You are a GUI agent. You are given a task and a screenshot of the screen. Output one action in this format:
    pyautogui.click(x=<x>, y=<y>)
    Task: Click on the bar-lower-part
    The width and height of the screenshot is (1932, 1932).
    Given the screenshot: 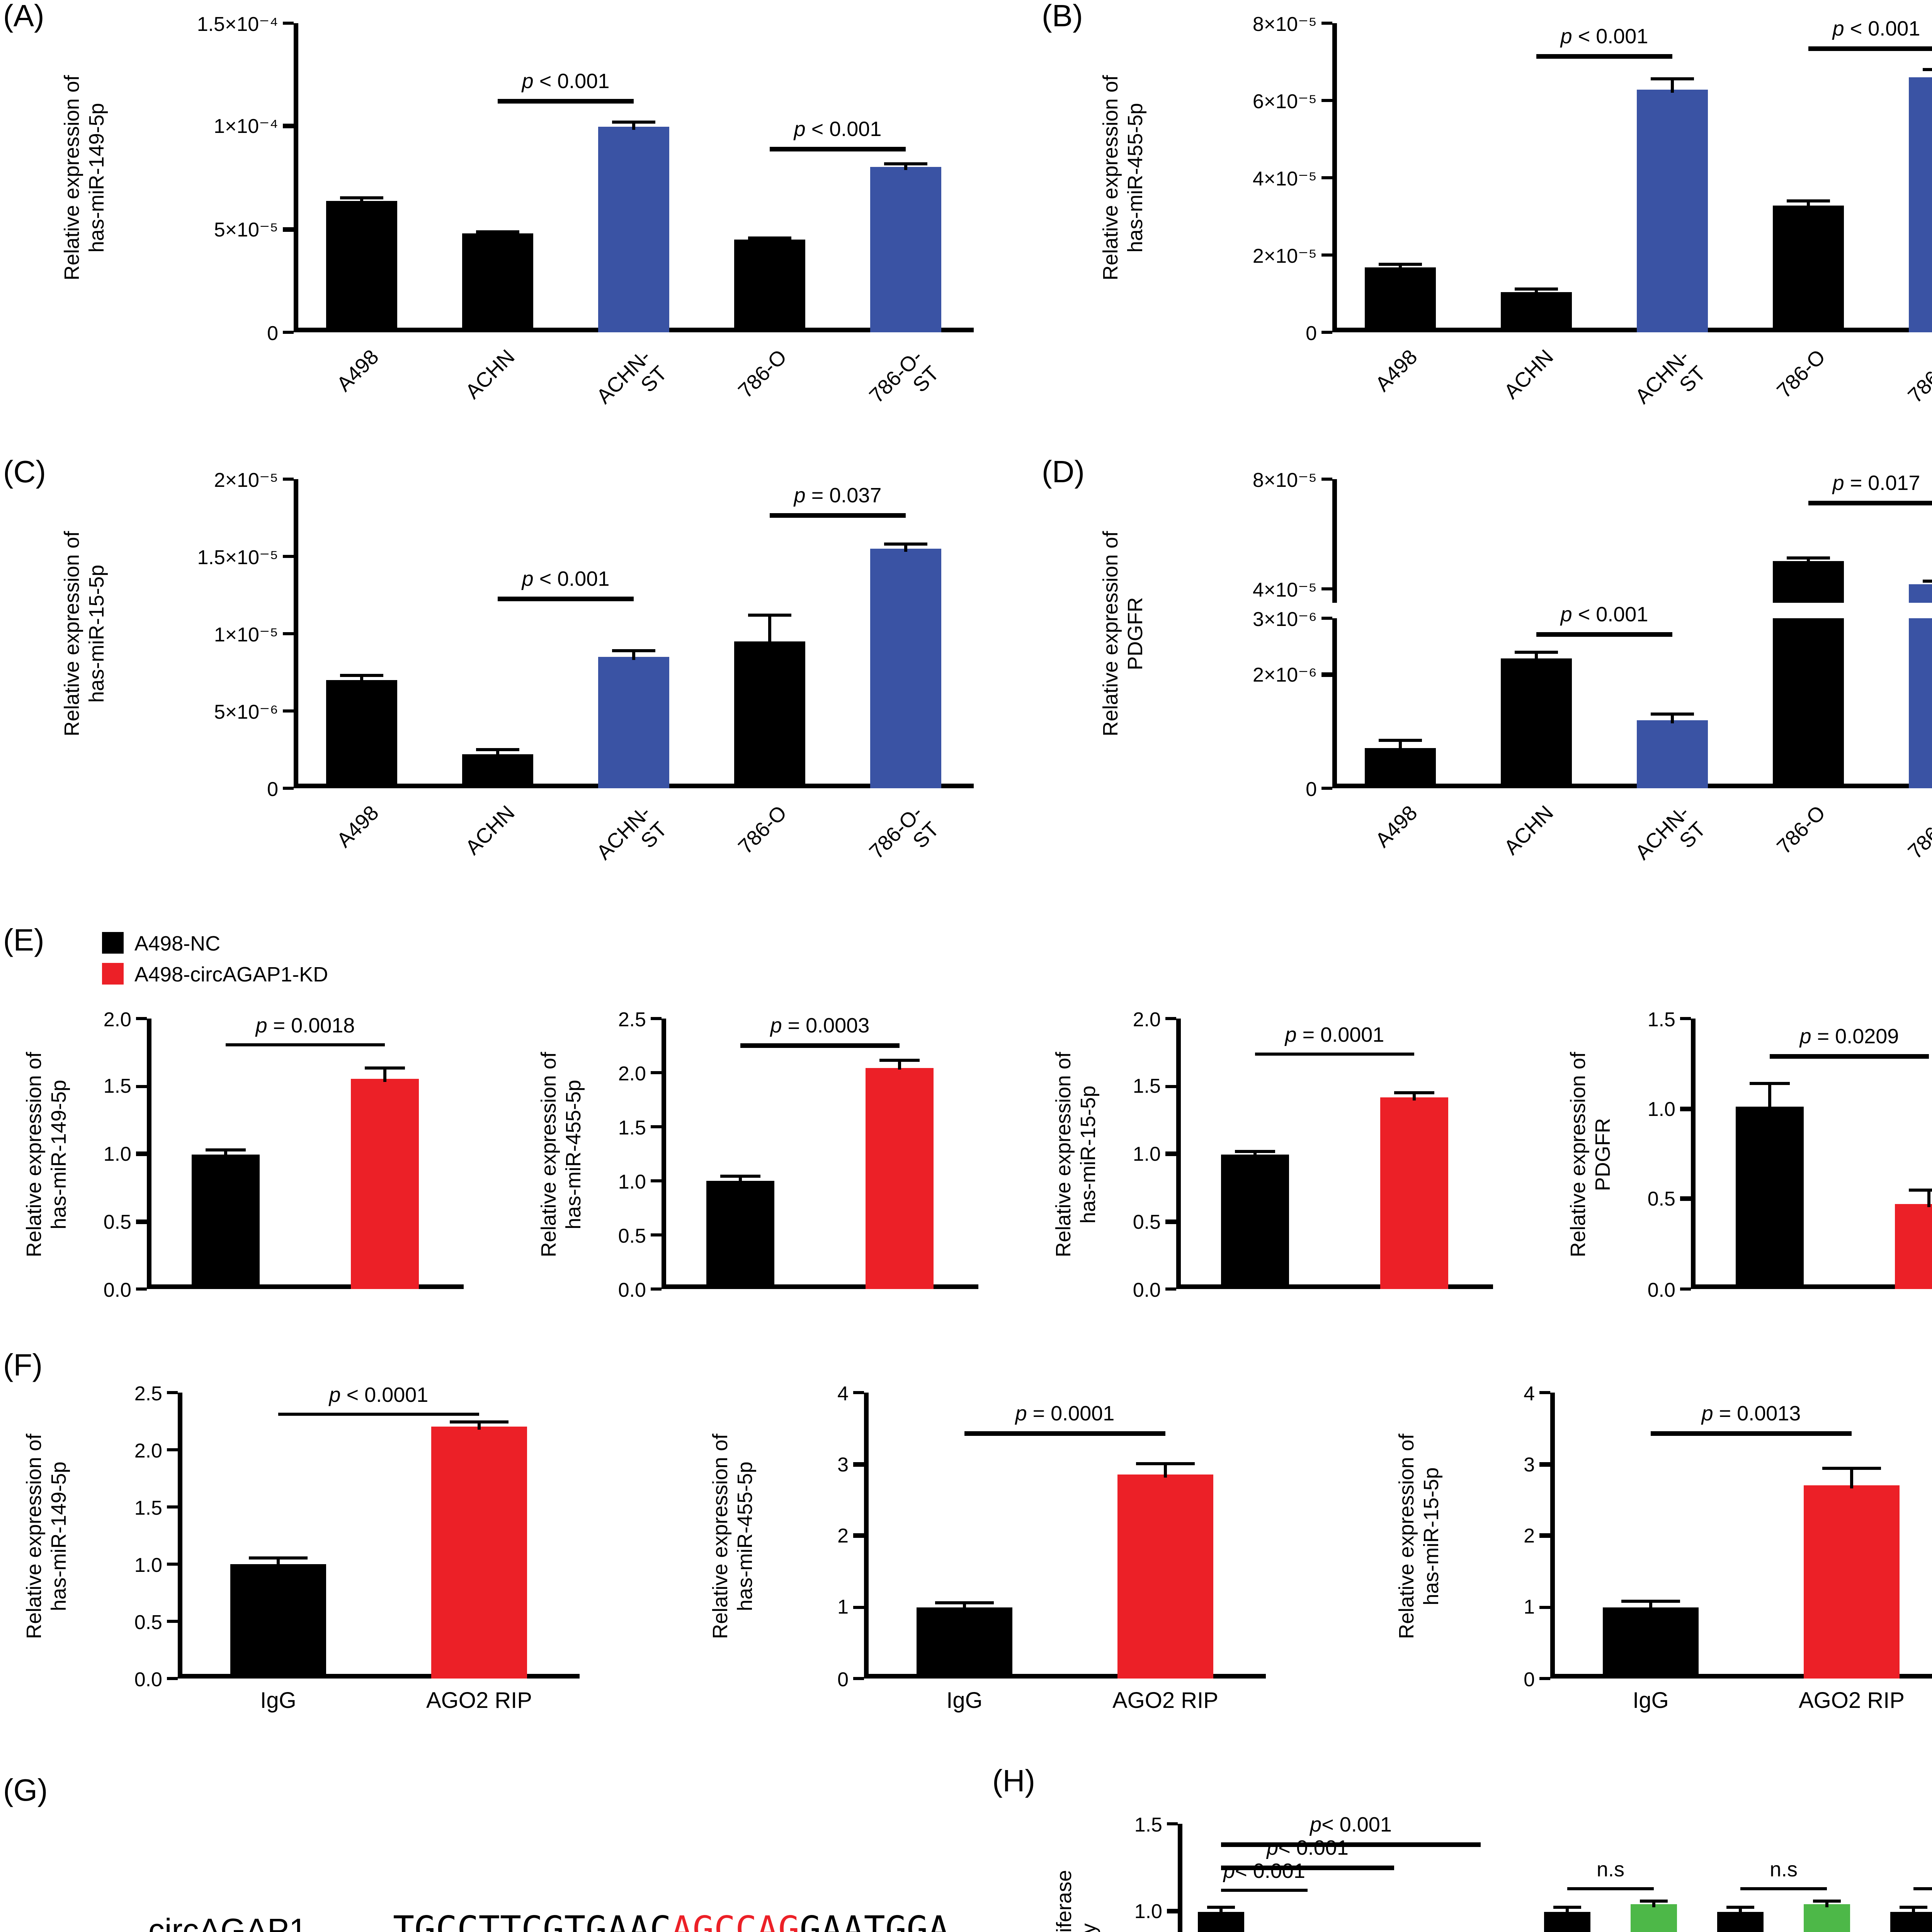 What is the action you would take?
    pyautogui.click(x=1921, y=703)
    